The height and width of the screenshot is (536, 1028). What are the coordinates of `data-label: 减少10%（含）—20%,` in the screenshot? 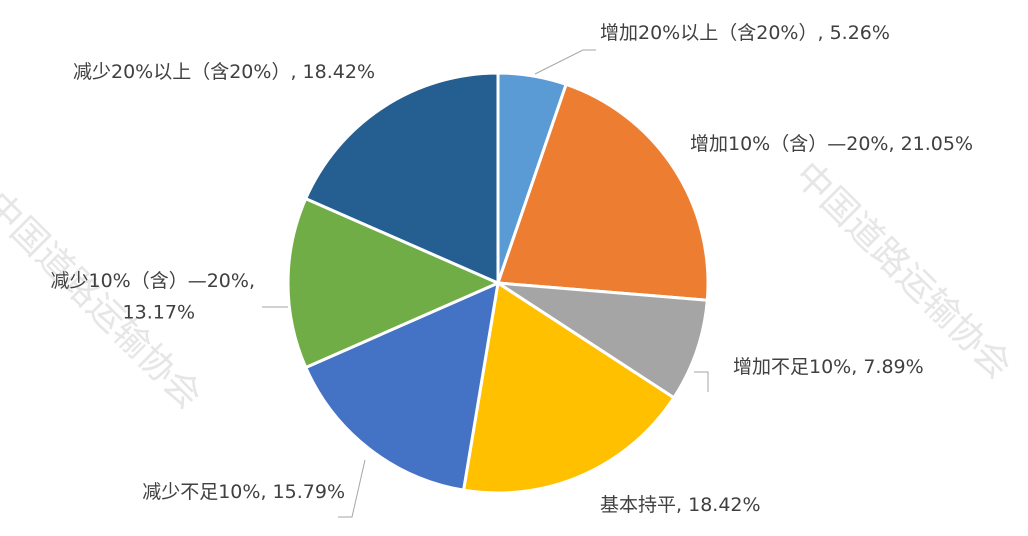 It's located at (152, 281).